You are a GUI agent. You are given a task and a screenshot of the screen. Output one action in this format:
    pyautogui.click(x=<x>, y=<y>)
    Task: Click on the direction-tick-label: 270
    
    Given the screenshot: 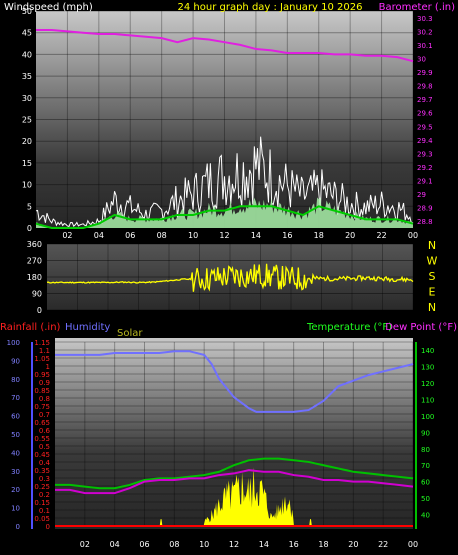 What is the action you would take?
    pyautogui.click(x=34, y=261)
    